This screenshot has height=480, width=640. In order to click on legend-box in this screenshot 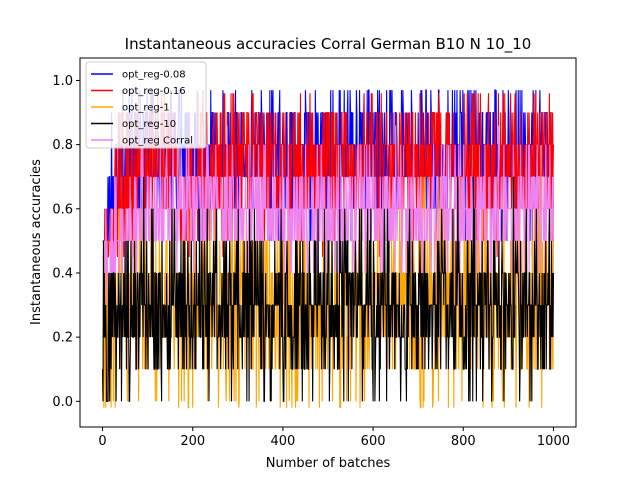, I will do `click(146, 105)`.